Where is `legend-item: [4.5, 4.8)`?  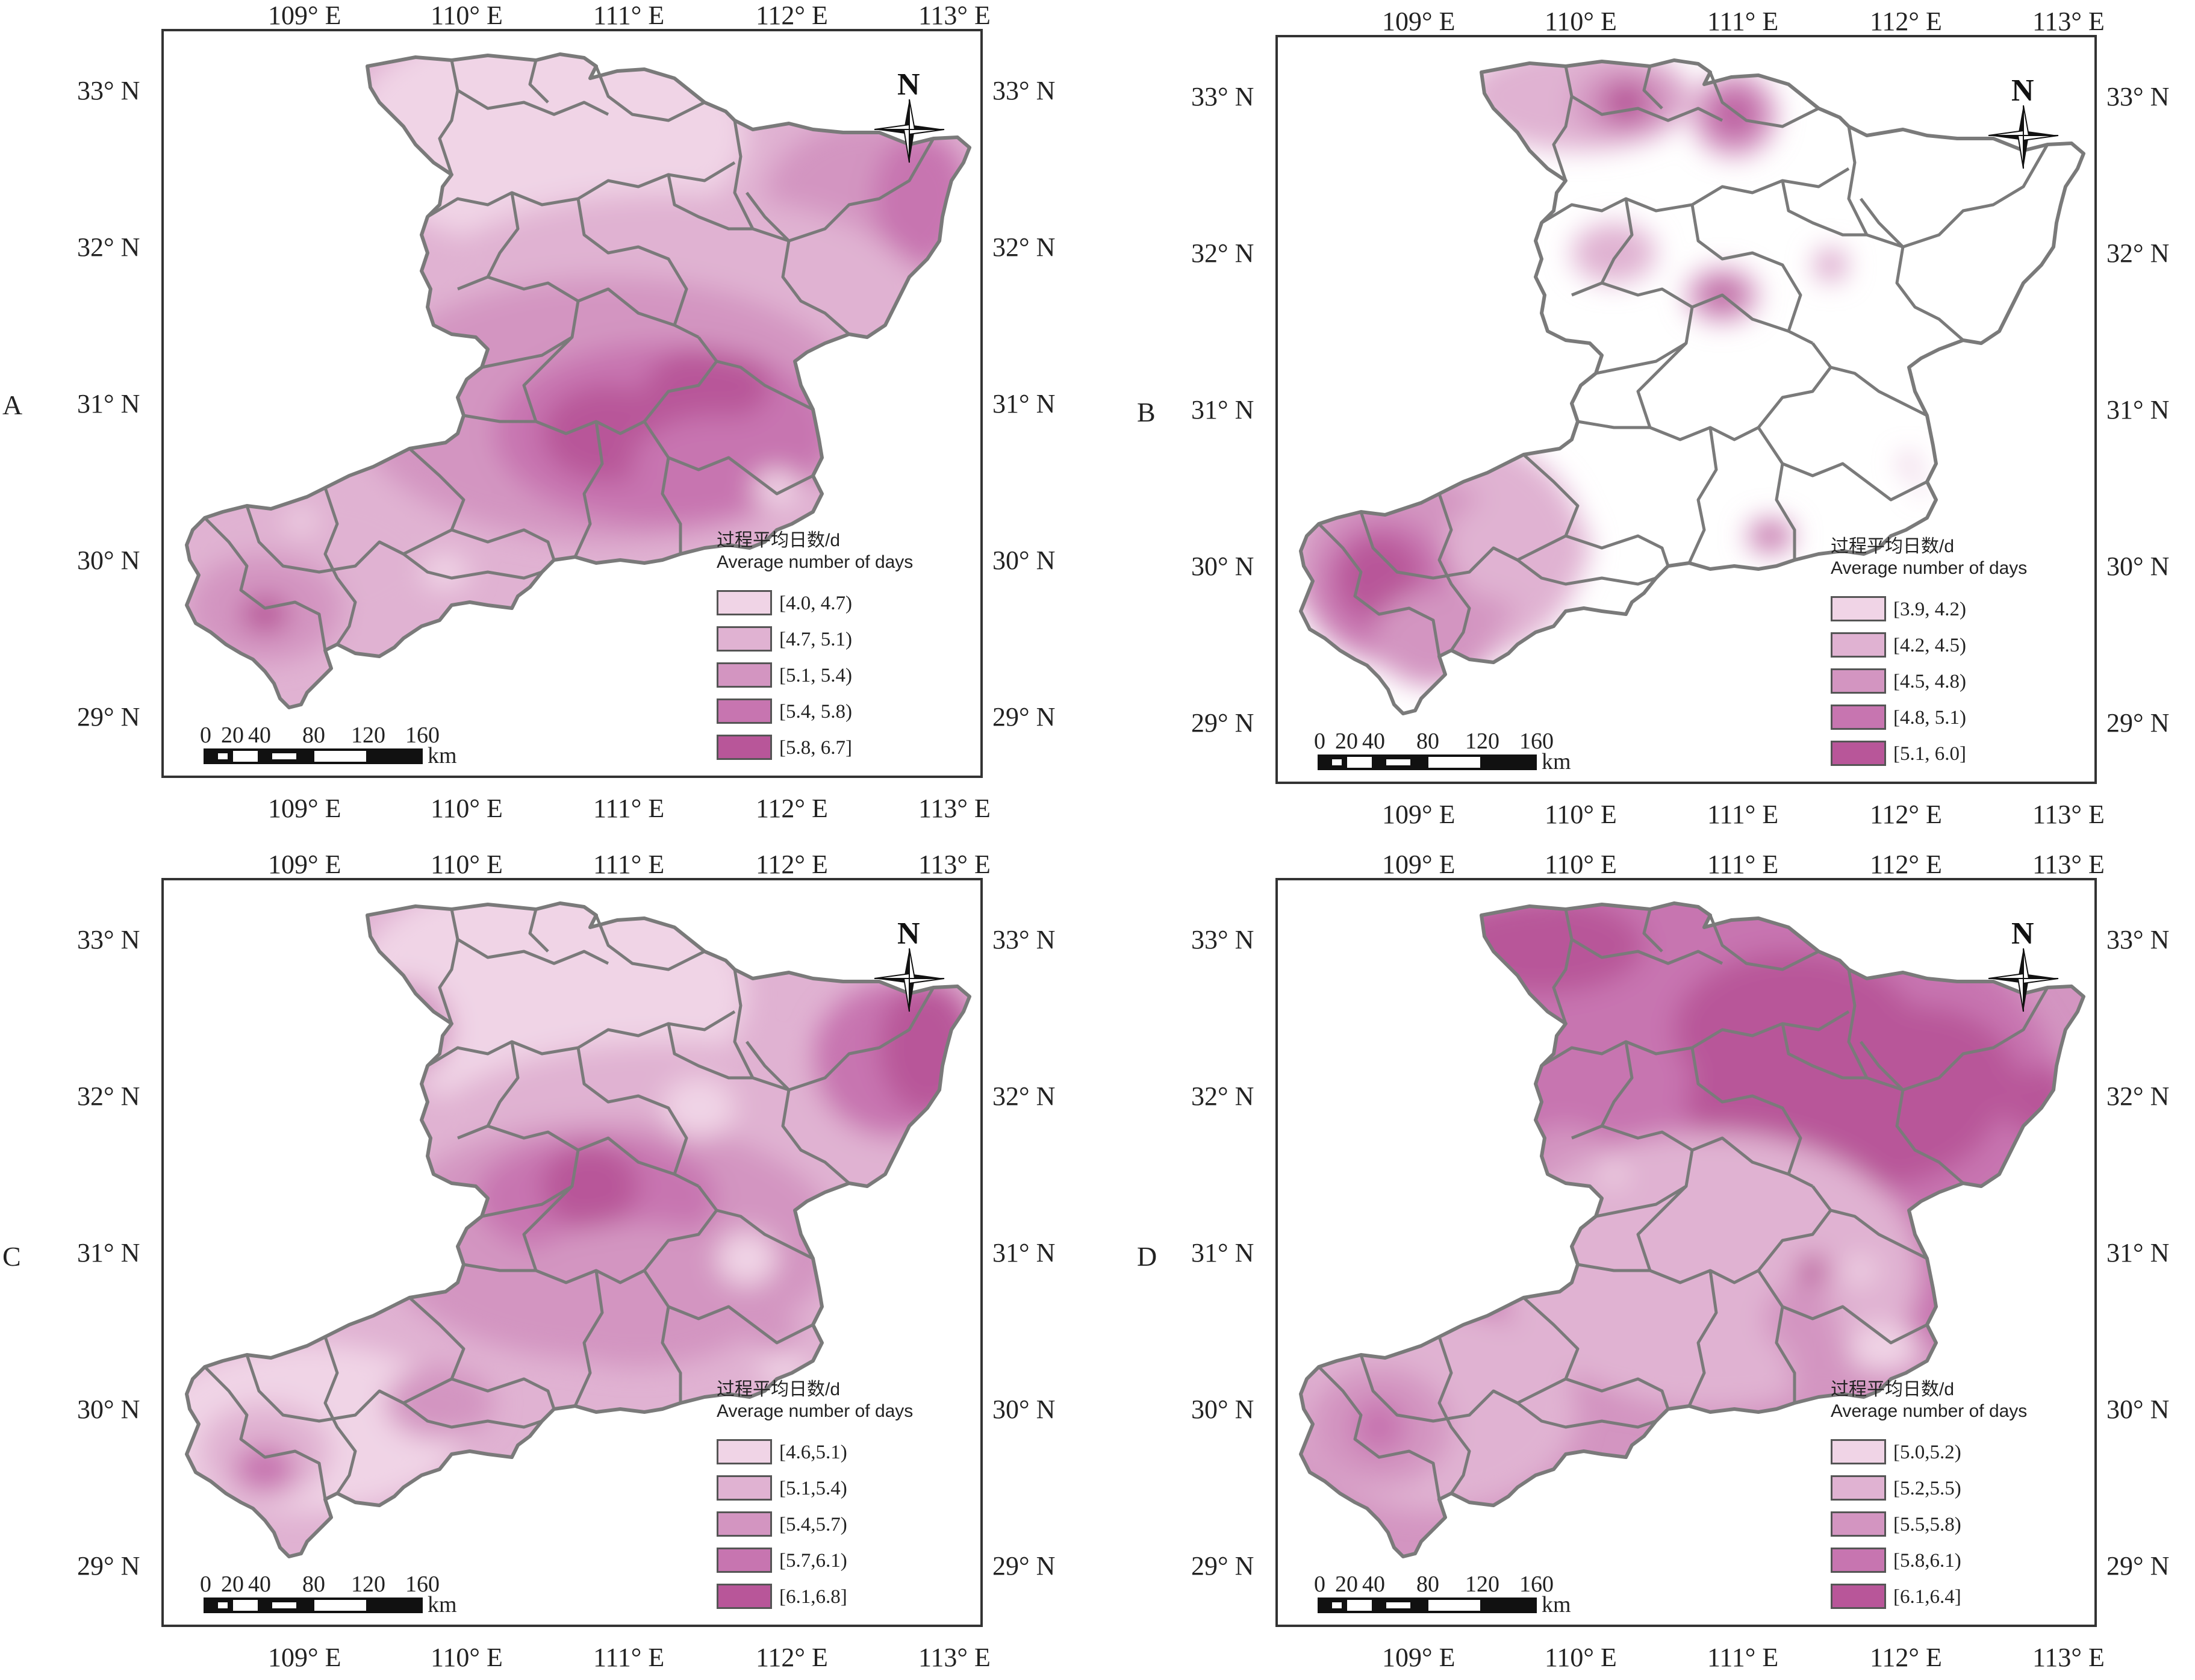 legend-item: [4.5, 4.8) is located at coordinates (1927, 682).